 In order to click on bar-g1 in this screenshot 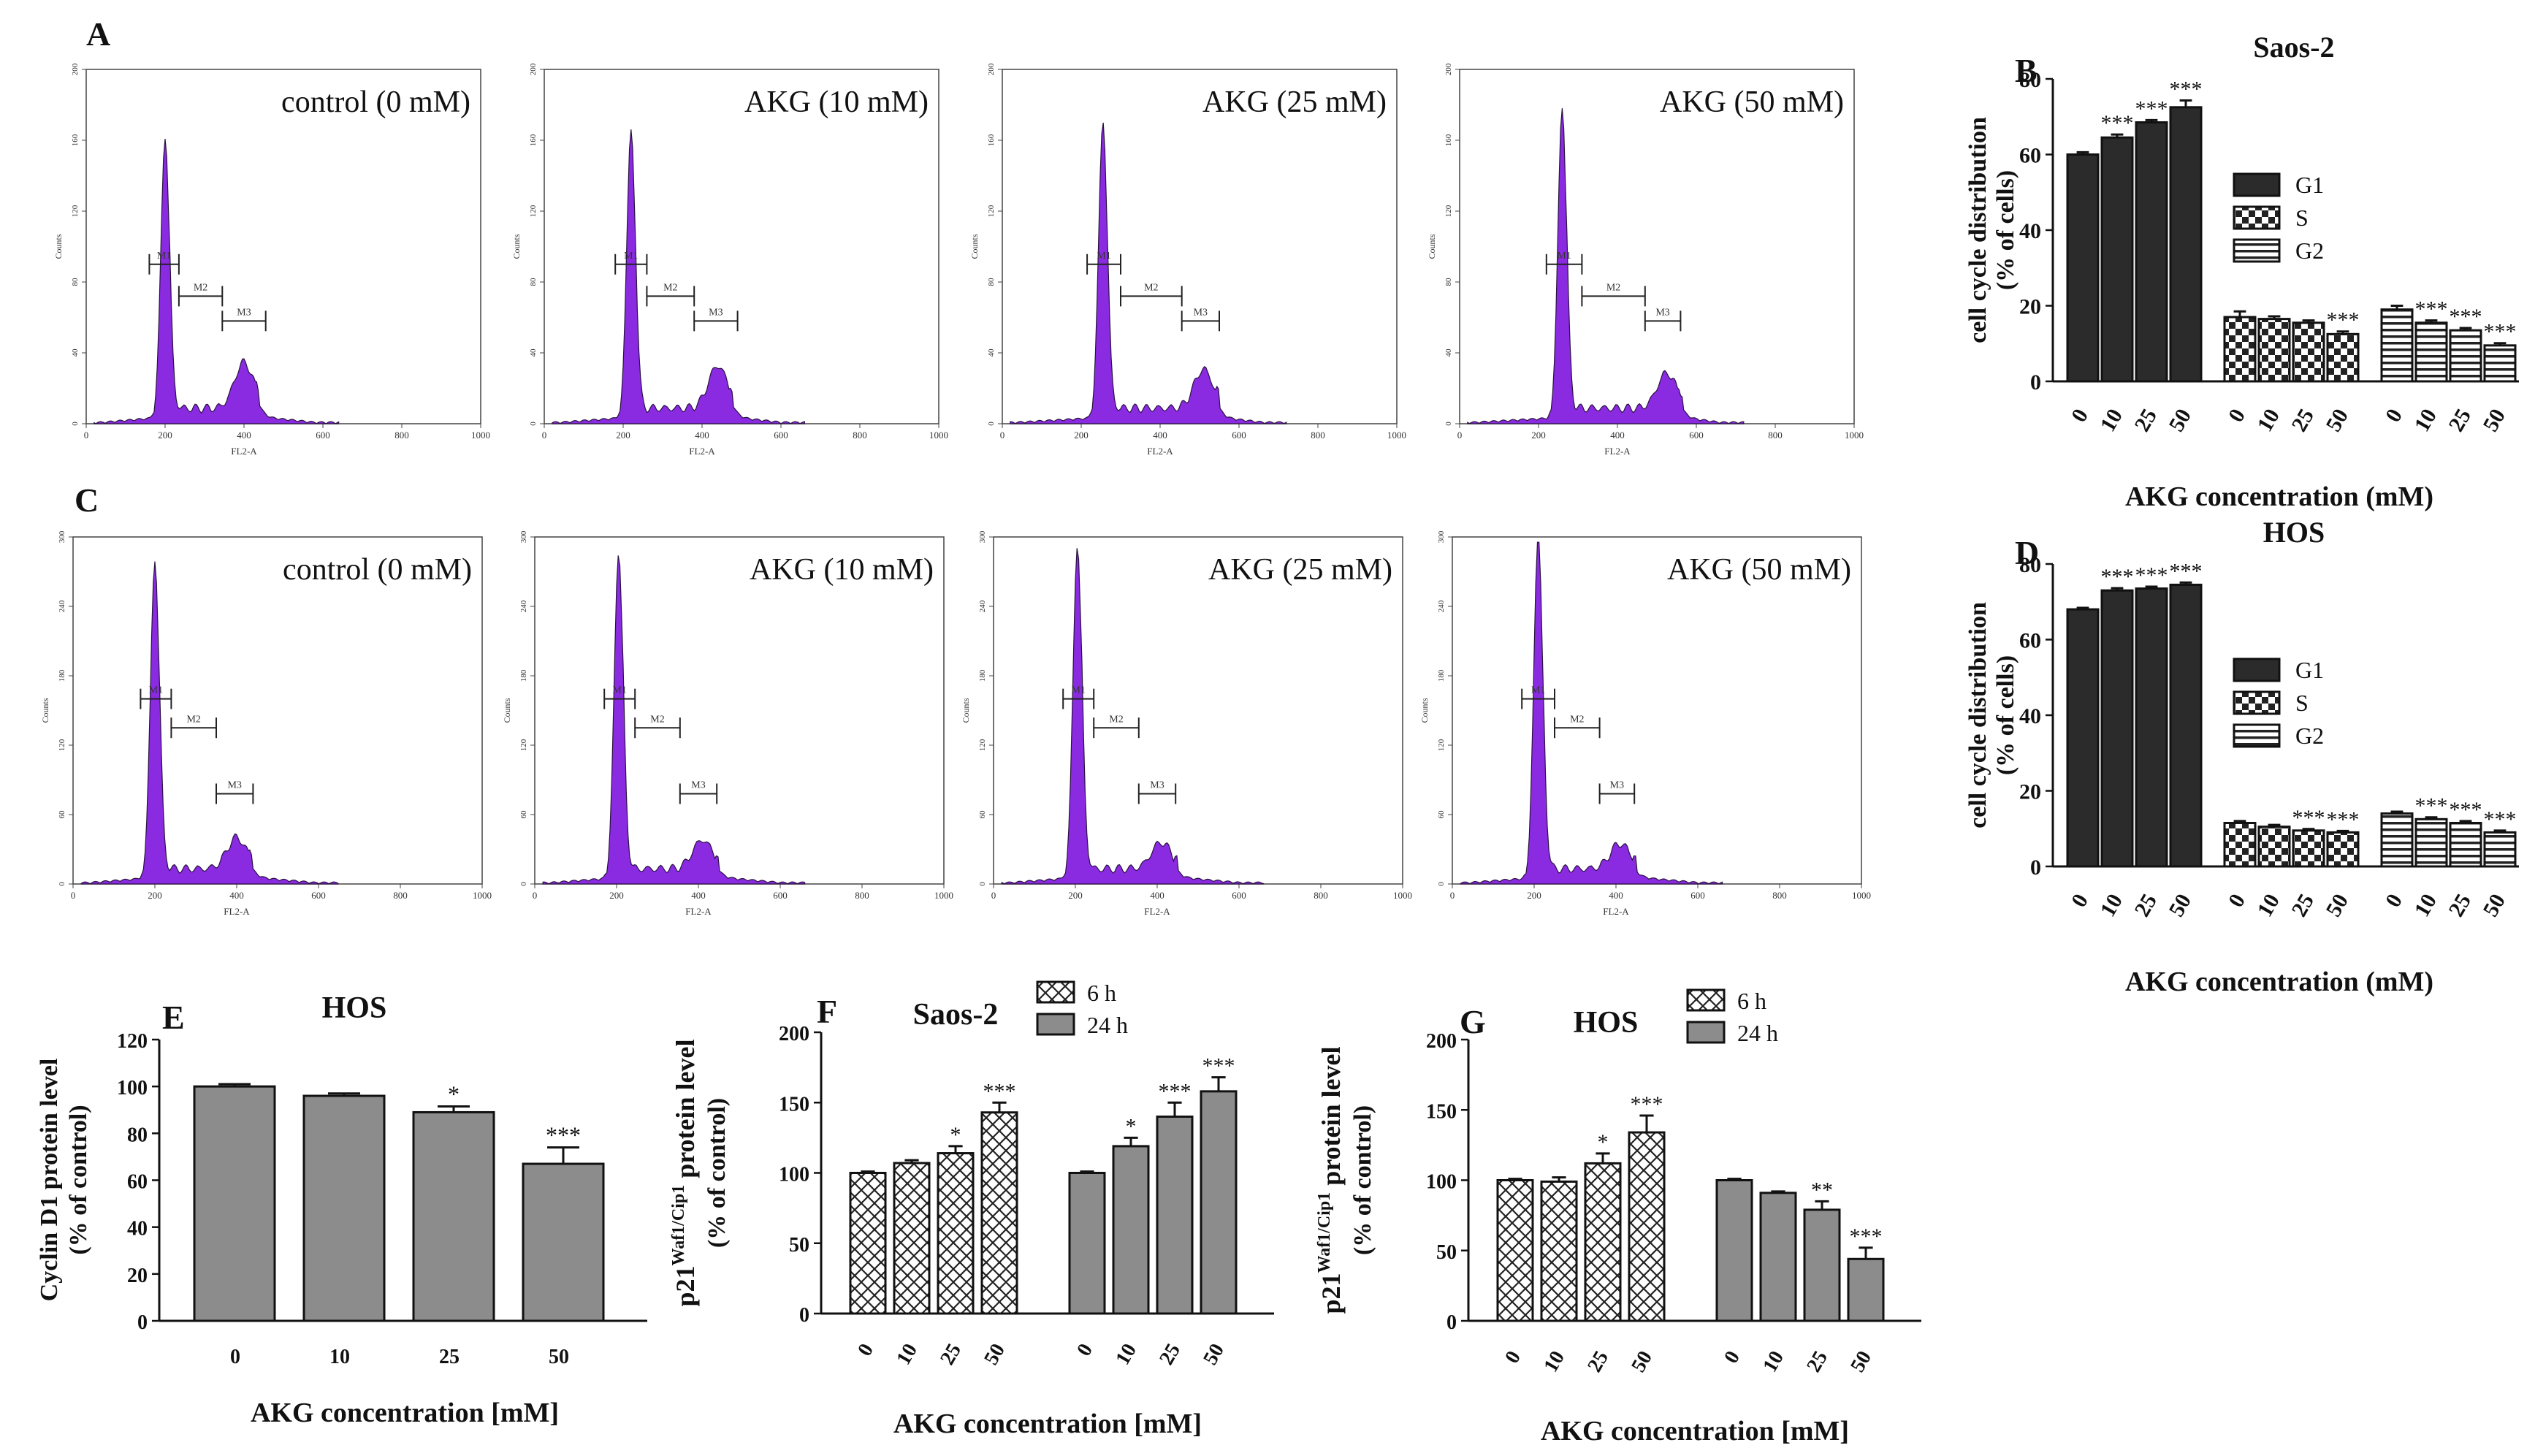, I will do `click(2186, 244)`.